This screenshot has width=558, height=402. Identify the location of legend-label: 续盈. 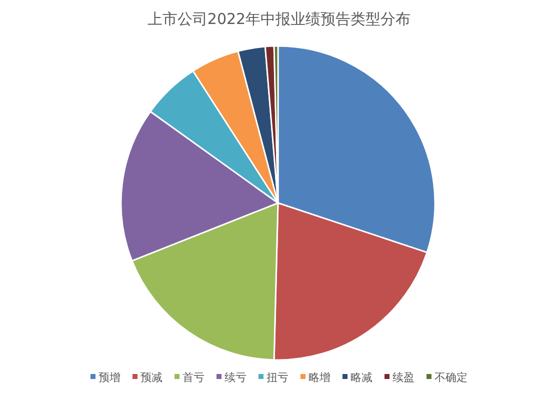
(403, 377).